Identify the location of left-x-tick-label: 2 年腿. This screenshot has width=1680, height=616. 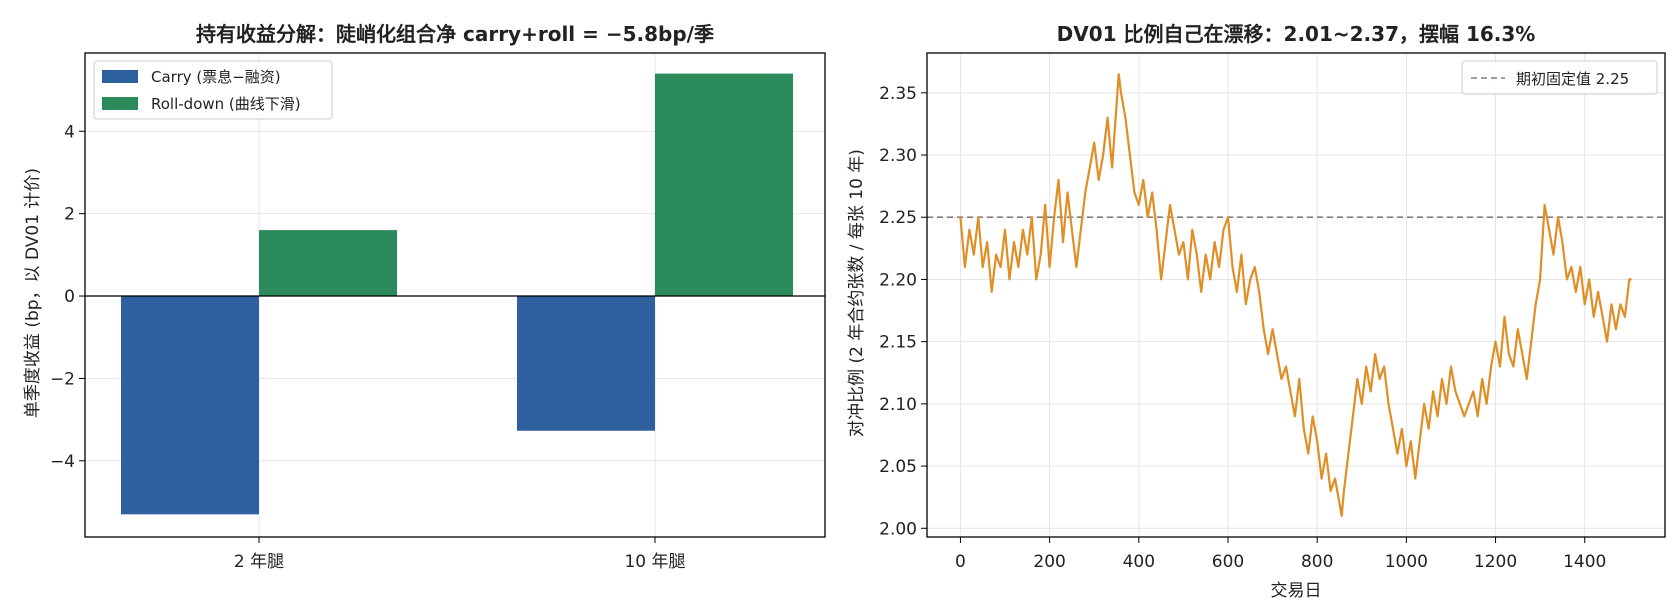
(259, 562).